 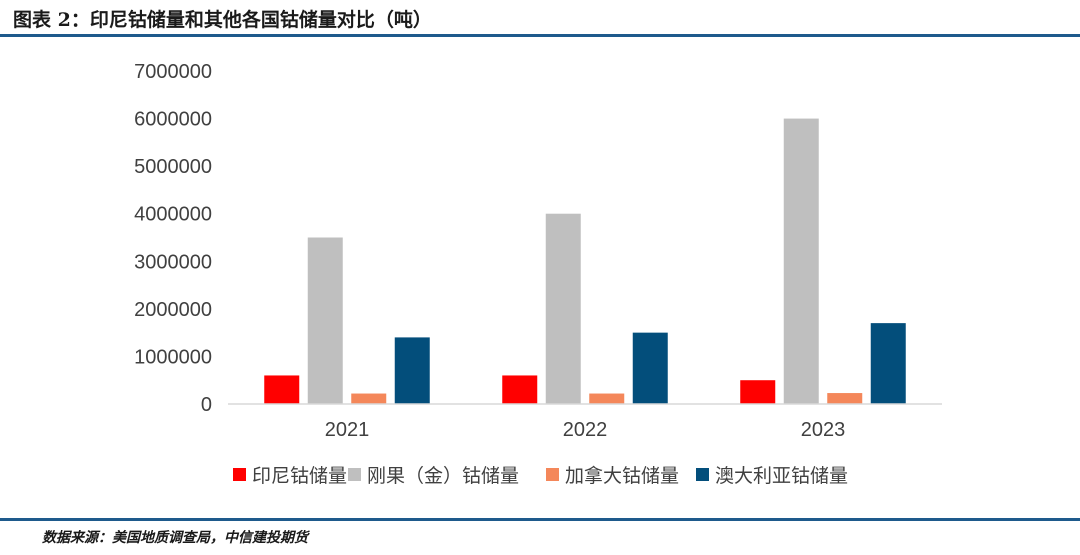 What do you see at coordinates (173, 262) in the screenshot?
I see `y-tick-label: 3000000` at bounding box center [173, 262].